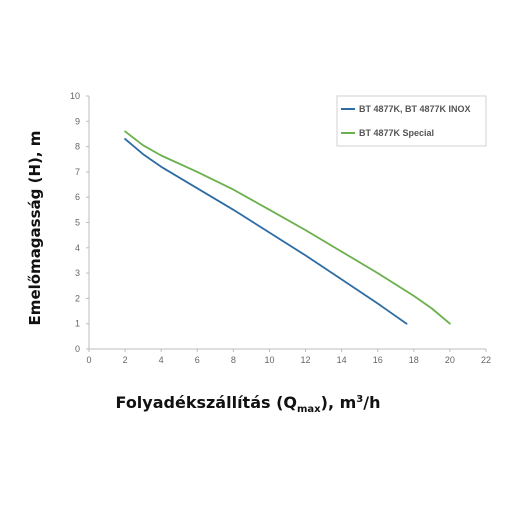  Describe the element at coordinates (359, 399) in the screenshot. I see `x-axis-label-superscript: 3` at that location.